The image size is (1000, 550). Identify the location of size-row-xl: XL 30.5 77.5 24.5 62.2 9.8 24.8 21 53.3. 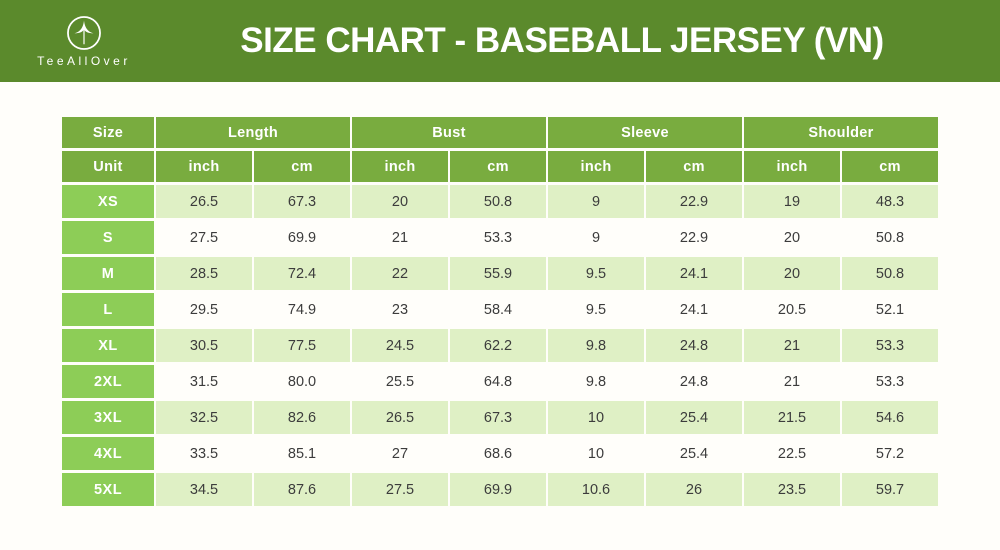
(500, 345).